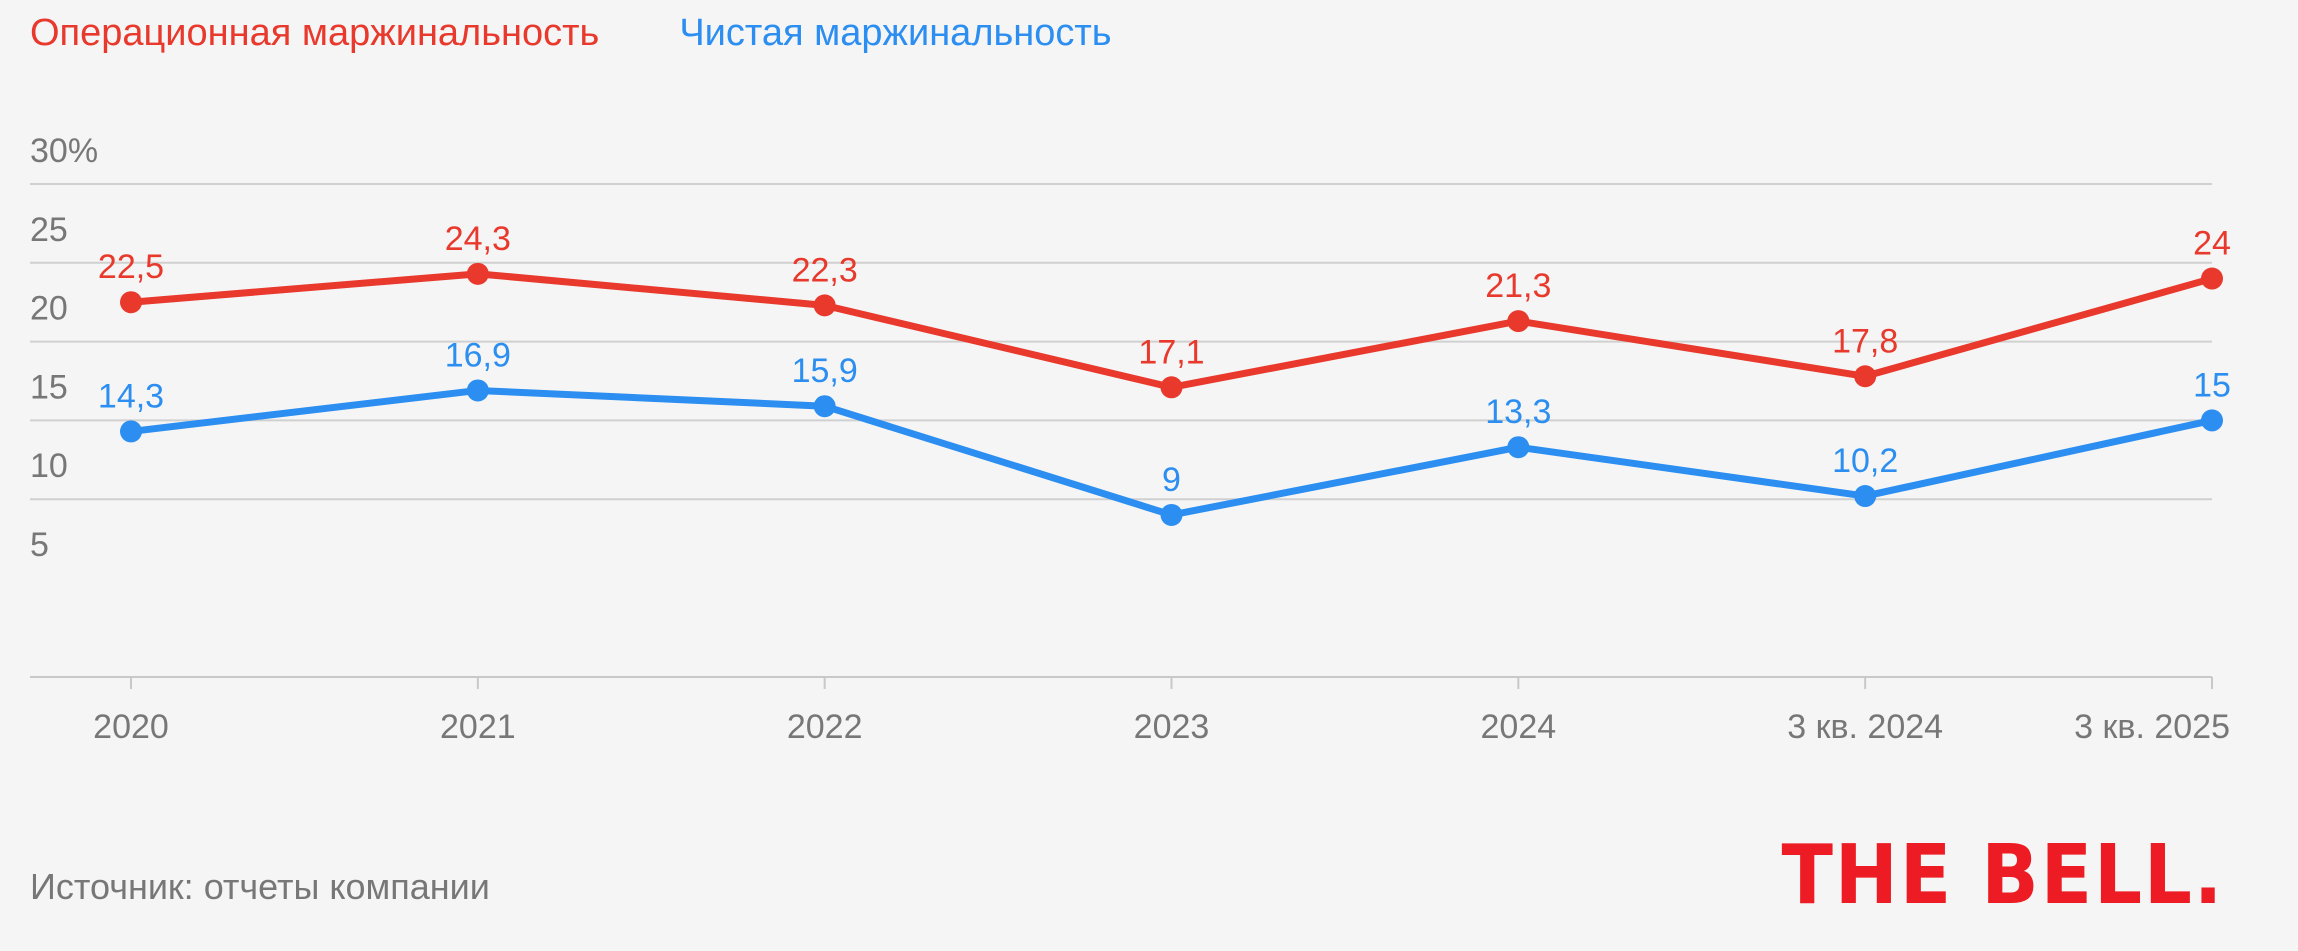  What do you see at coordinates (64, 151) in the screenshot?
I see `y-tick-label: 30%` at bounding box center [64, 151].